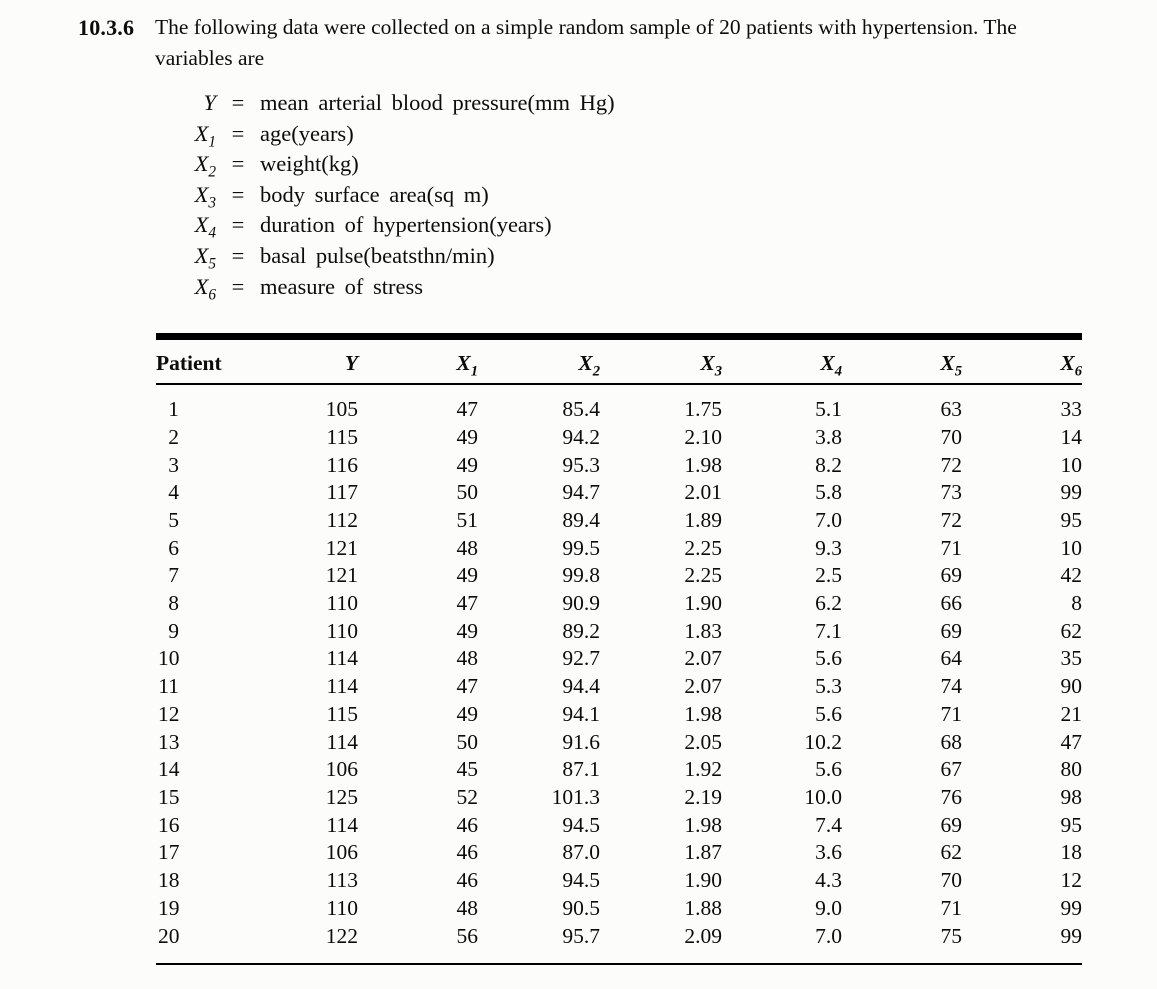 The height and width of the screenshot is (989, 1157). What do you see at coordinates (169, 797) in the screenshot?
I see `patient-number: 15` at bounding box center [169, 797].